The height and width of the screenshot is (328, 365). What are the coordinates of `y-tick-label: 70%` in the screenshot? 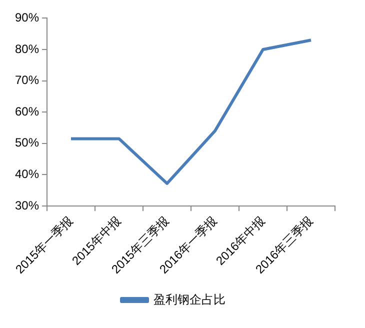 It's located at (27, 80).